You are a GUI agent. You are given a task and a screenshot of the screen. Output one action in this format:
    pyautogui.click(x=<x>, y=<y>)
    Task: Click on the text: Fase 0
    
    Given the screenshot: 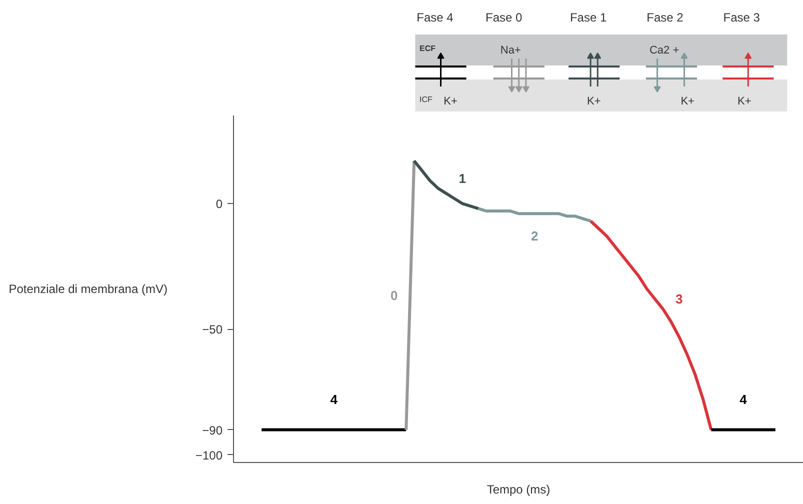 What is the action you would take?
    pyautogui.click(x=504, y=17)
    